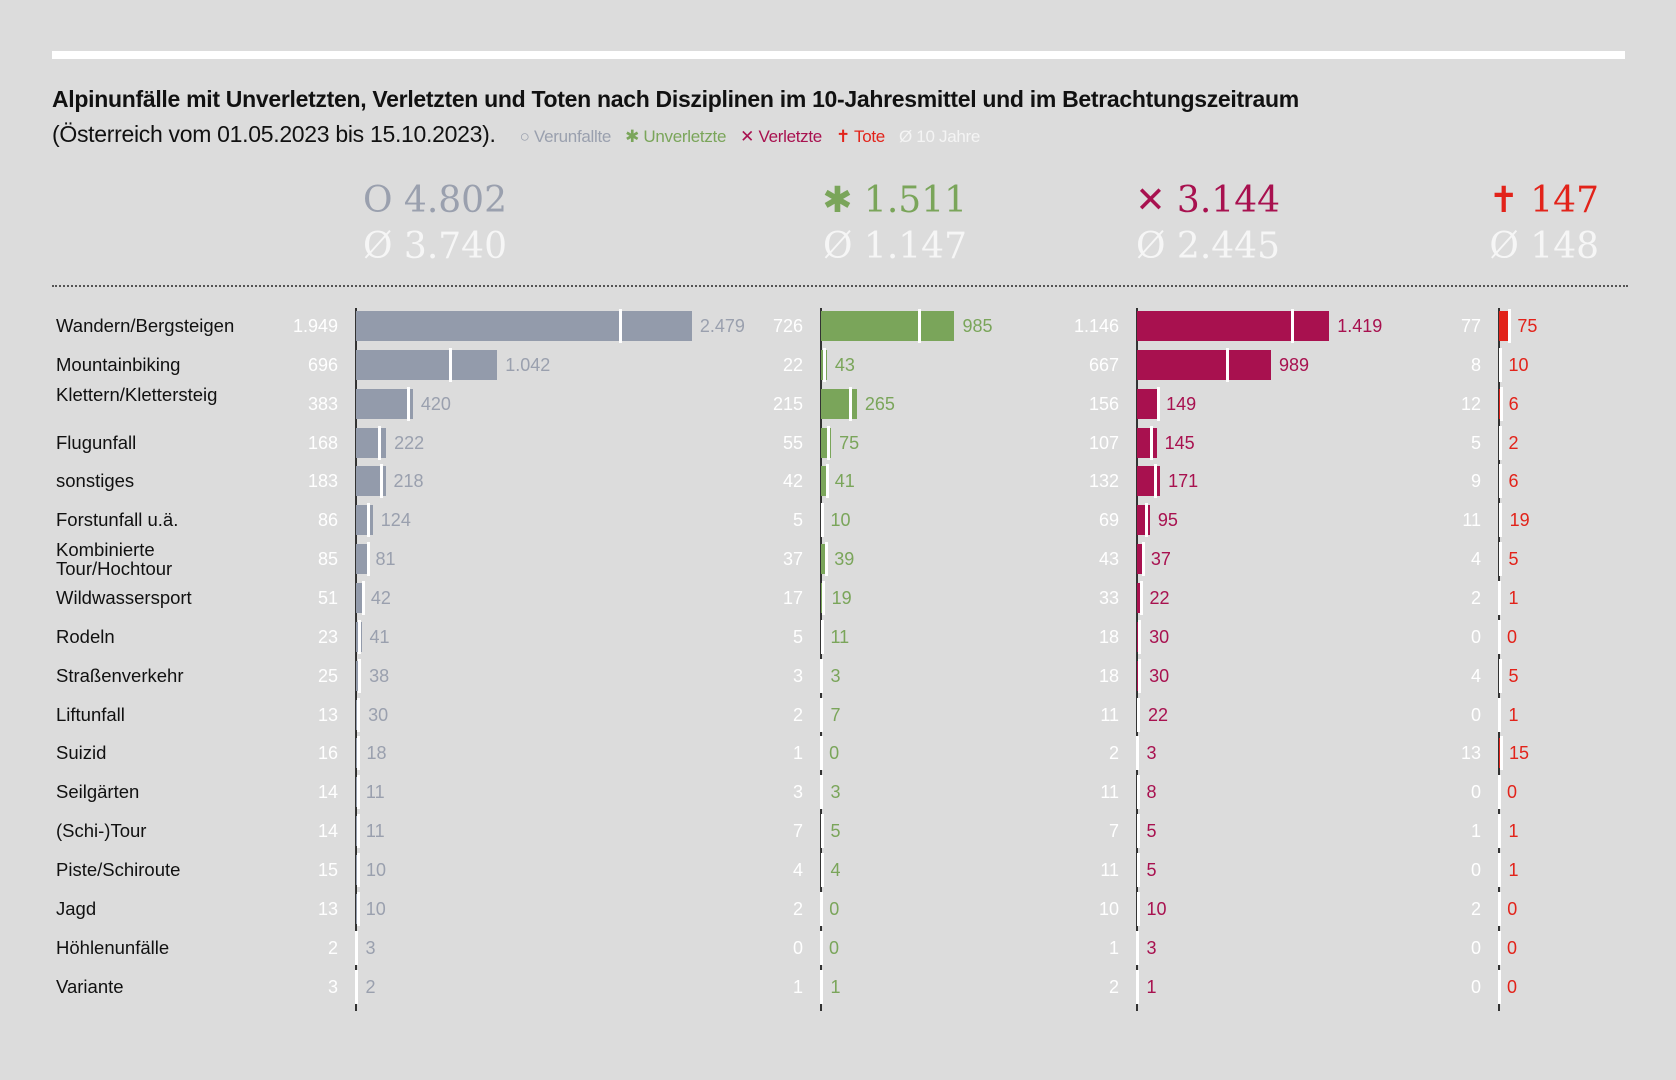 This screenshot has height=1080, width=1676. I want to click on legend-item-tote: ✝ Tote, so click(860, 136).